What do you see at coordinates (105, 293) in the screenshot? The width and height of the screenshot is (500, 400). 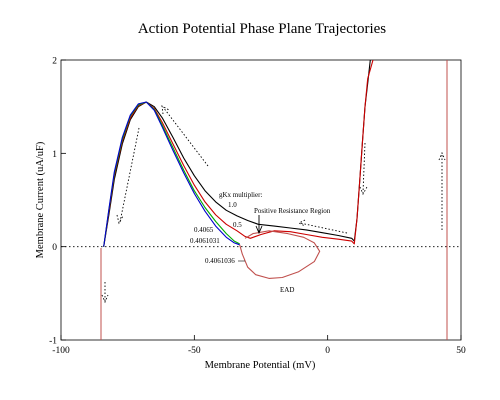 I see `arrow-bottom-down` at bounding box center [105, 293].